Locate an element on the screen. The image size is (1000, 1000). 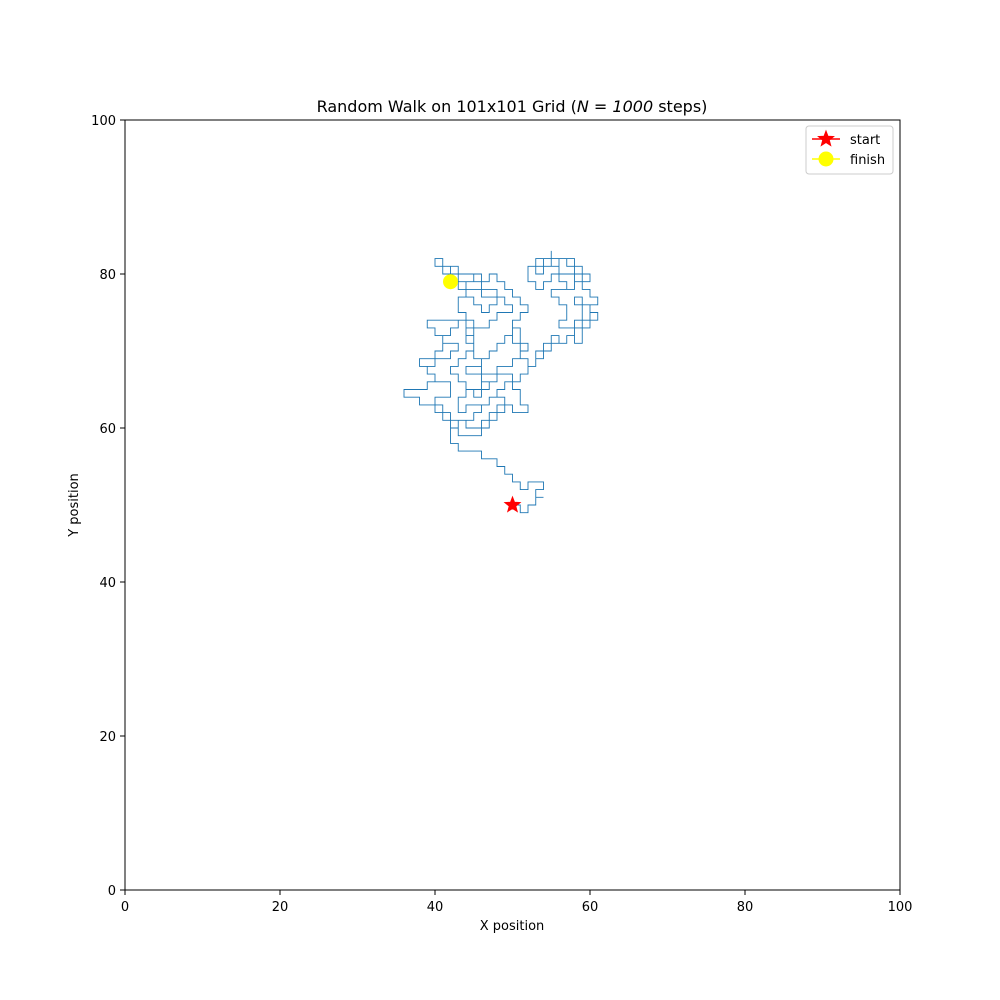
y-tick-label: 80 is located at coordinates (107, 275).